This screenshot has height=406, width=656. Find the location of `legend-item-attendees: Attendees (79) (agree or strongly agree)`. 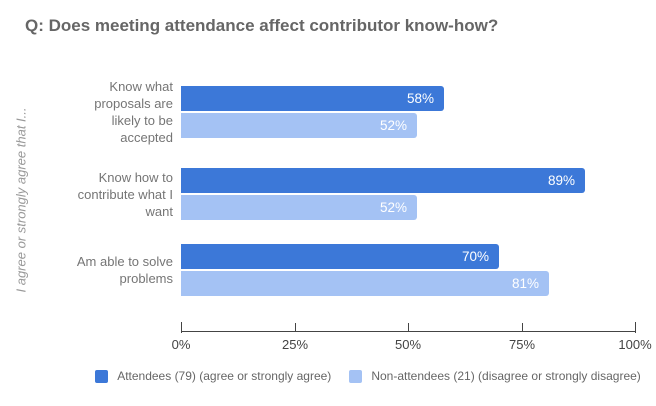

legend-item-attendees: Attendees (79) (agree or strongly agree) is located at coordinates (213, 376).